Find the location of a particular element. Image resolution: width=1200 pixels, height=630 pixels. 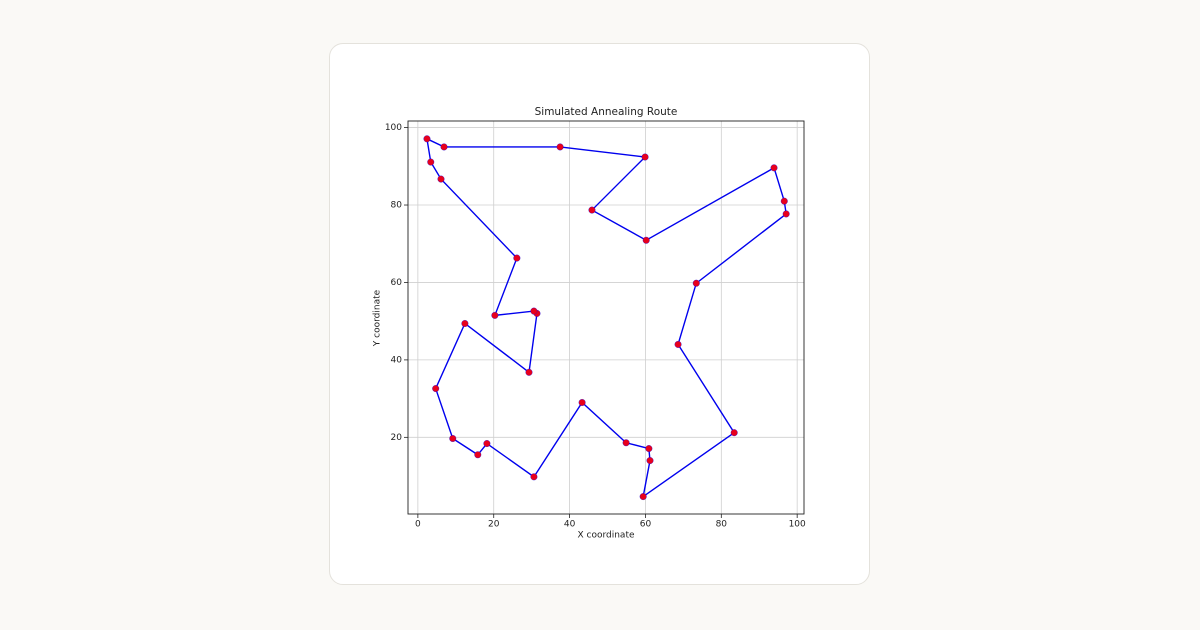

y-tick-label: 20 is located at coordinates (397, 438).